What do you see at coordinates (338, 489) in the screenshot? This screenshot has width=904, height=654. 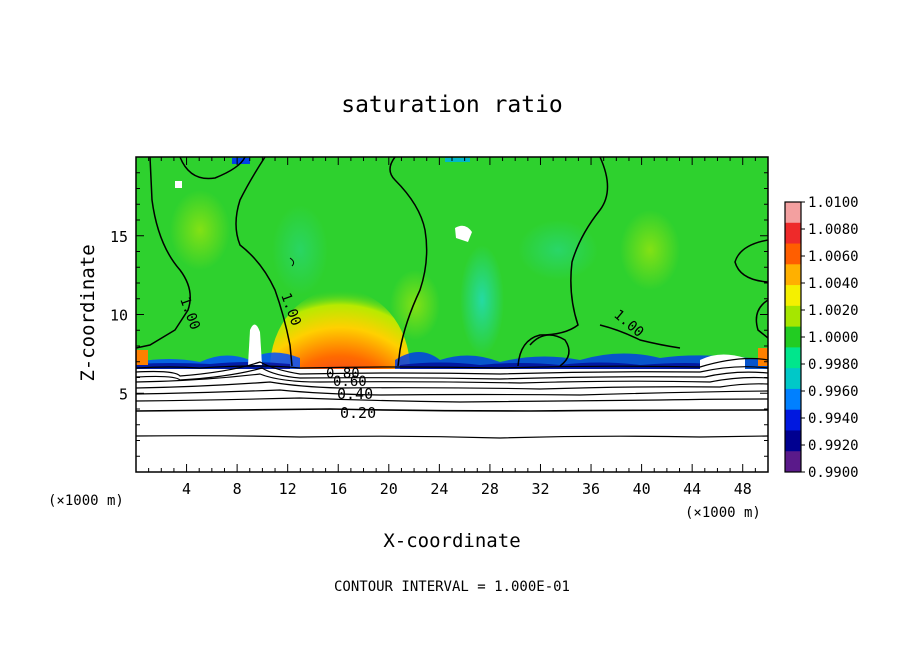 I see `x-tick-label: 16` at bounding box center [338, 489].